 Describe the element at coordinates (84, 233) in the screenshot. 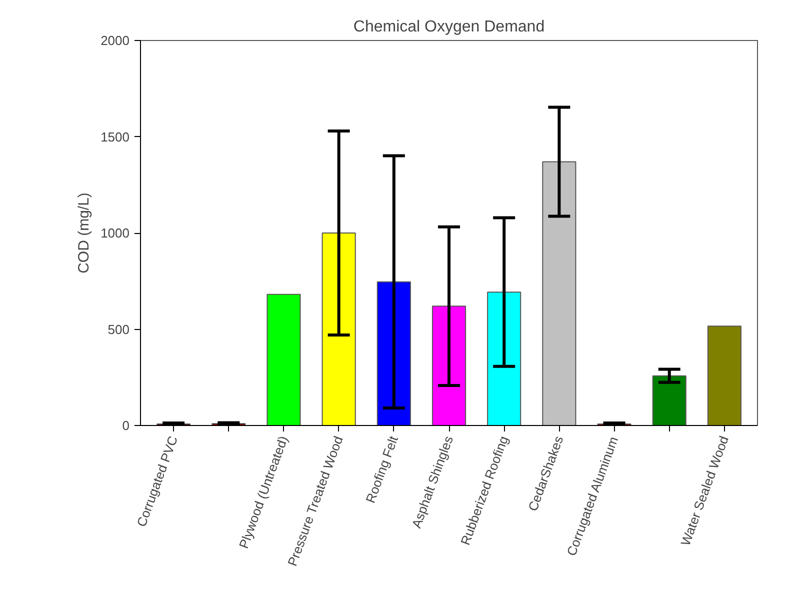

I see `y-axis-title: COD (mg/L)` at that location.